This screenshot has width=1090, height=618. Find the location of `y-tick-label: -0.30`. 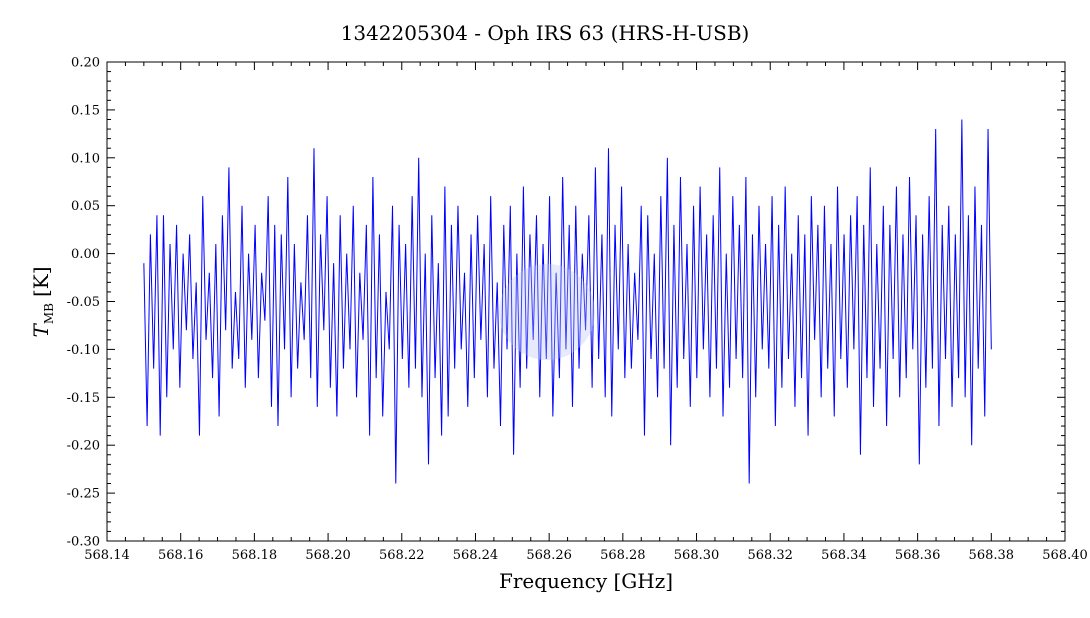

y-tick-label: -0.30 is located at coordinates (83, 542).